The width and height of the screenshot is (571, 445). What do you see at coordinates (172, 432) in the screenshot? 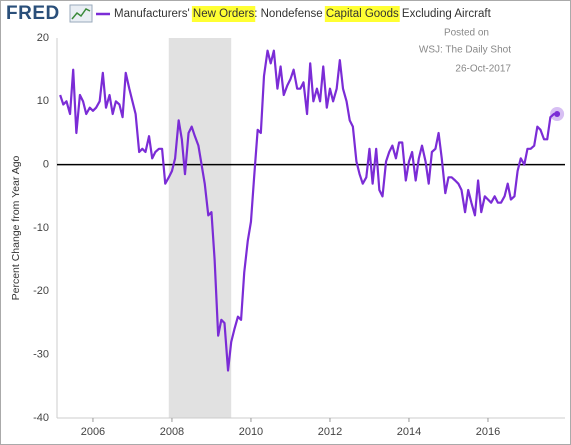
I see `x-tick-label: 2008` at bounding box center [172, 432].